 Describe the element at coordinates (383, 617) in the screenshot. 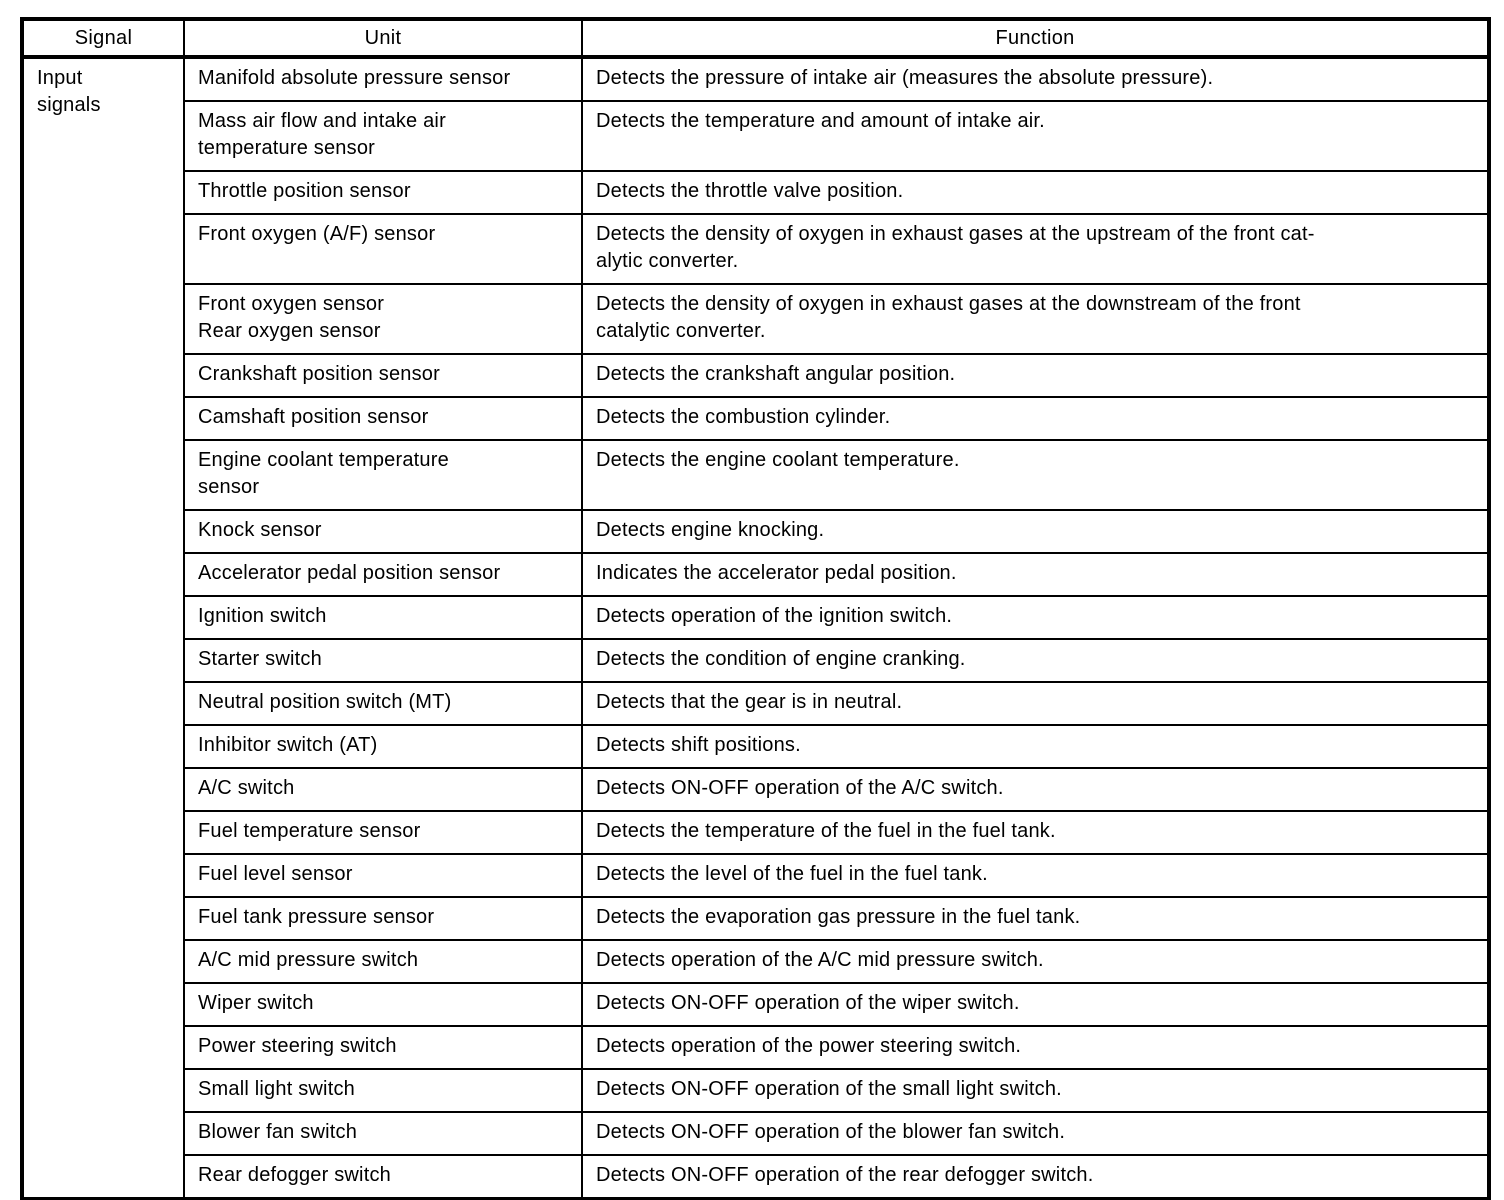

I see `unit-cell: Ignition switch` at that location.